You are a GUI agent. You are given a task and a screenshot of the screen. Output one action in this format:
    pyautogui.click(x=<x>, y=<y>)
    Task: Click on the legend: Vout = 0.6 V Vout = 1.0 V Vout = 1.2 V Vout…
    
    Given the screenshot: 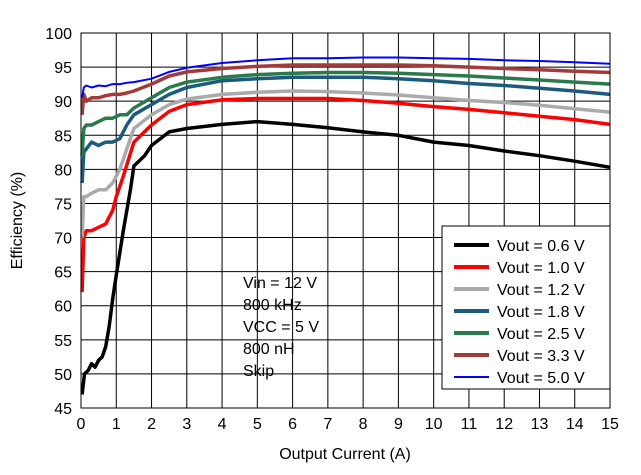 What is the action you would take?
    pyautogui.click(x=526, y=307)
    